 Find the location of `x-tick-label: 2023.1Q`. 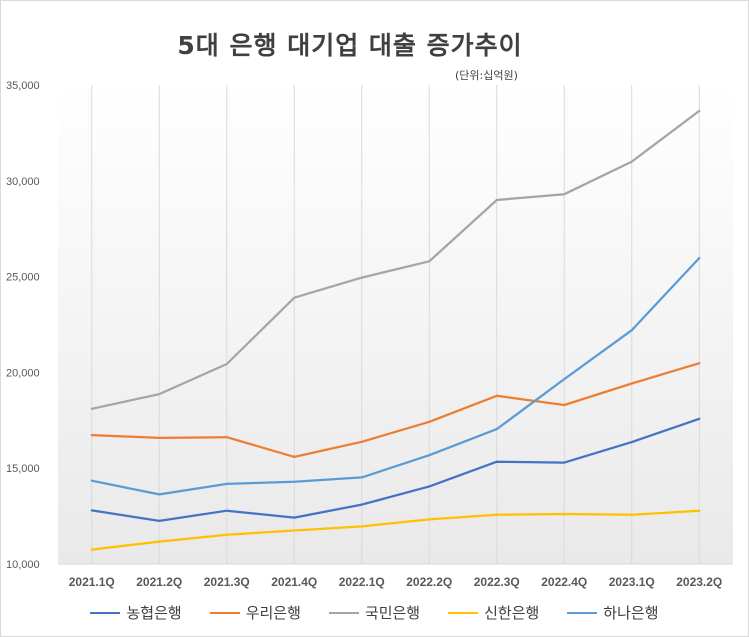

x-tick-label: 2023.1Q is located at coordinates (632, 582).